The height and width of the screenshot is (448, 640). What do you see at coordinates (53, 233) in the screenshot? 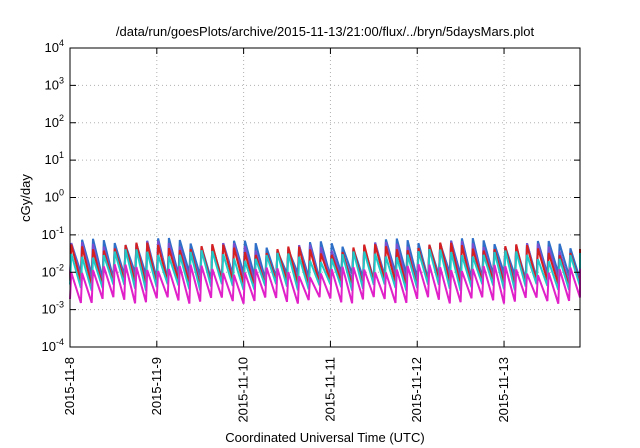
I see `y-tick-label: 10⁻¹` at bounding box center [53, 233].